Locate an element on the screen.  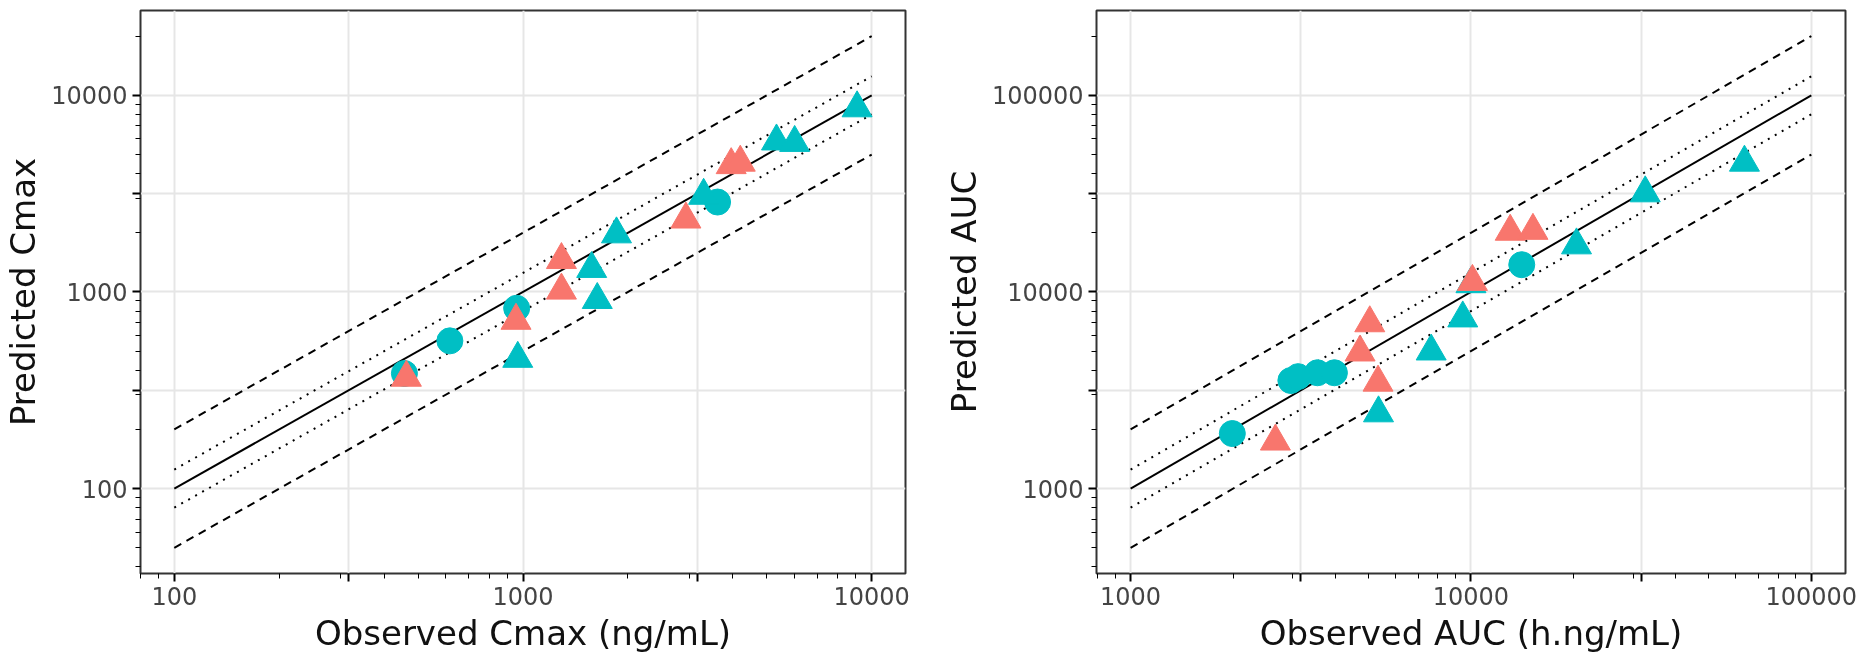
x-axis-title: Observed AUC (h.ng/mL) is located at coordinates (1471, 632).